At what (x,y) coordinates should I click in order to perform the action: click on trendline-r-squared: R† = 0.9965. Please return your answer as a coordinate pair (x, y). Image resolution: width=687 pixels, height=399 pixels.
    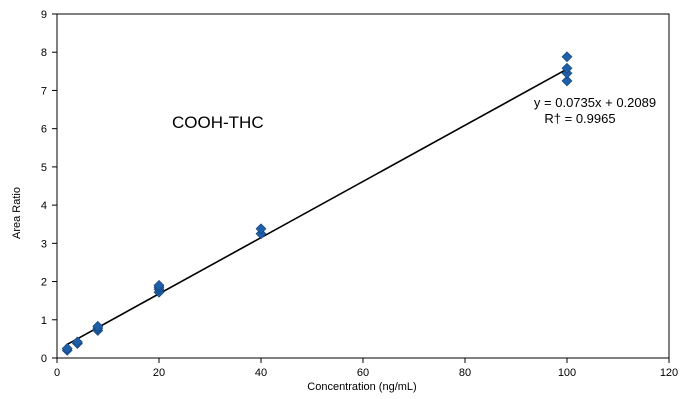
    Looking at the image, I should click on (579, 118).